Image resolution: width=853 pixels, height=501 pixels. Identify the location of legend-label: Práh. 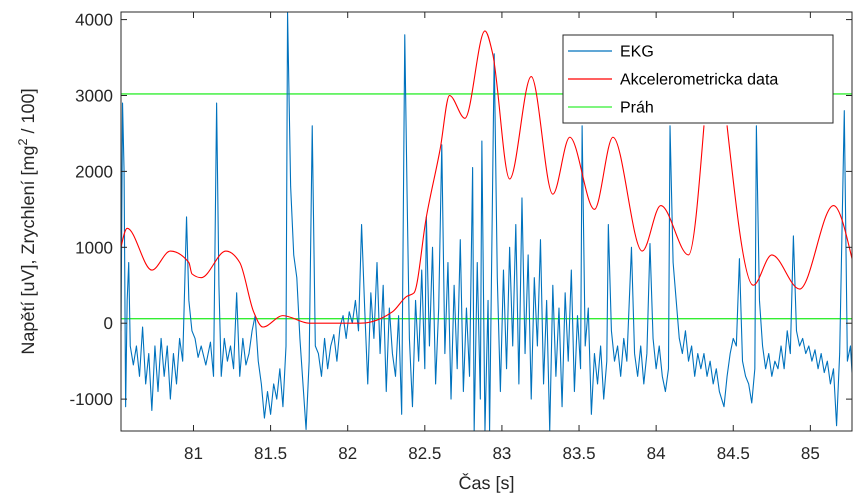
(637, 108).